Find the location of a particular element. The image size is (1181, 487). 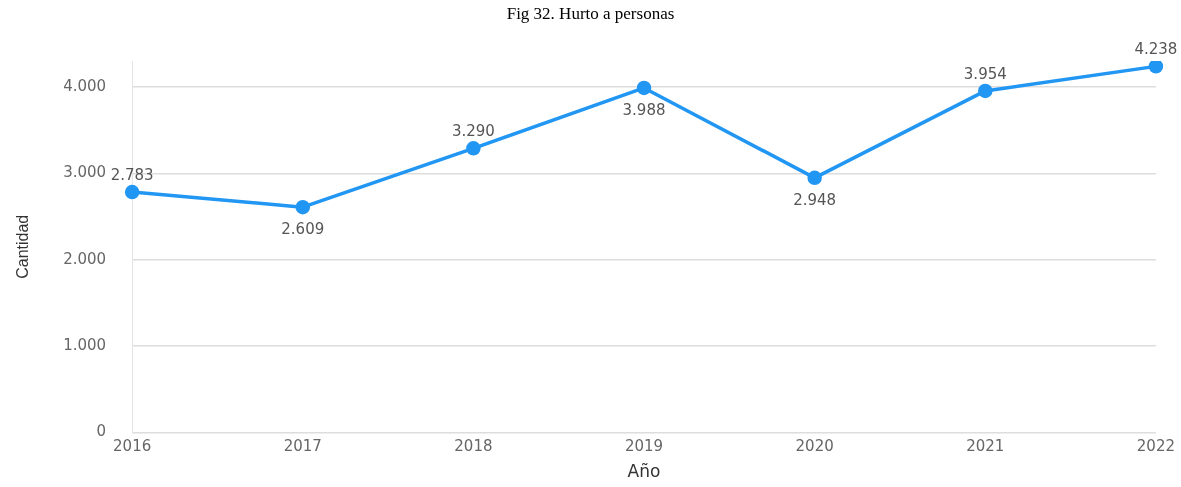

x-tick-label: 2020 is located at coordinates (814, 446).